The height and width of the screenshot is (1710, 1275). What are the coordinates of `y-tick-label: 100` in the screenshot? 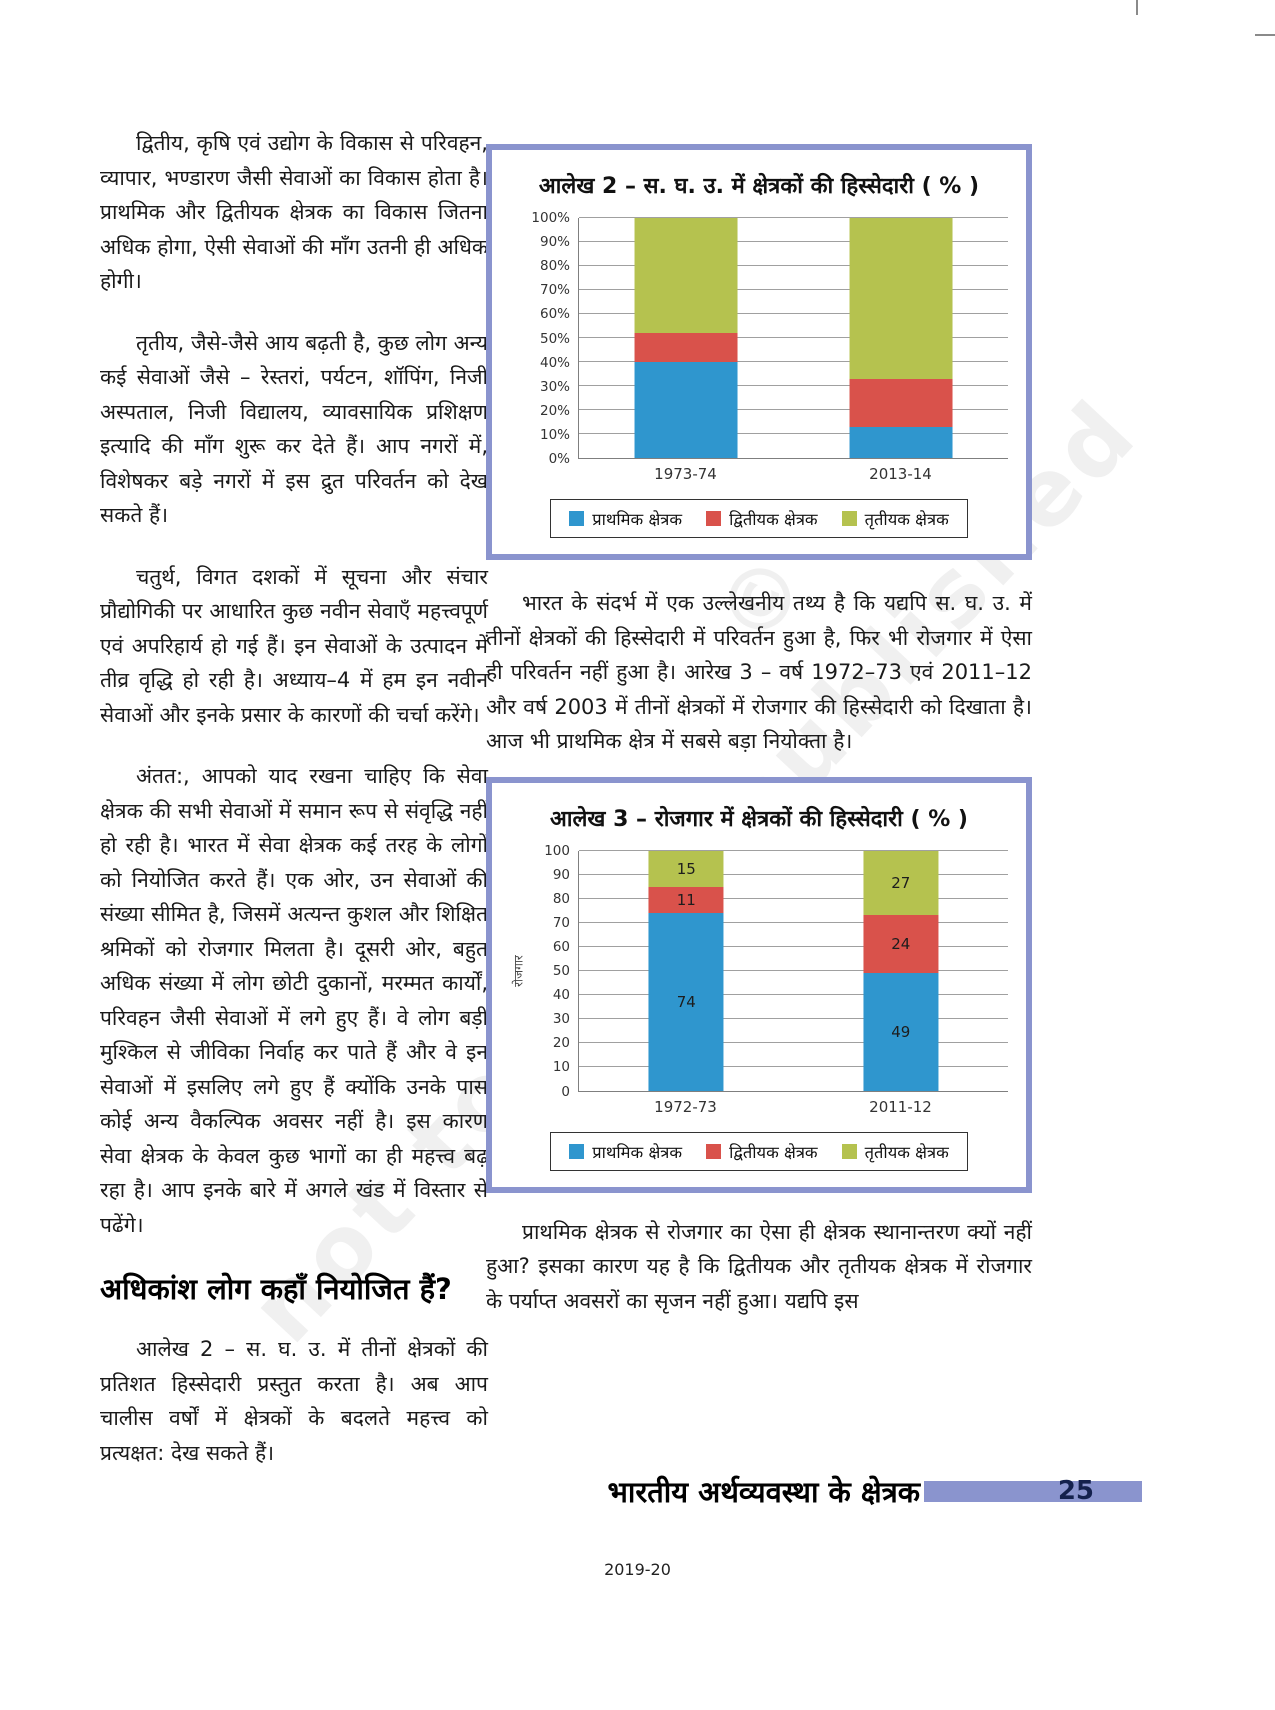 It's located at (557, 850).